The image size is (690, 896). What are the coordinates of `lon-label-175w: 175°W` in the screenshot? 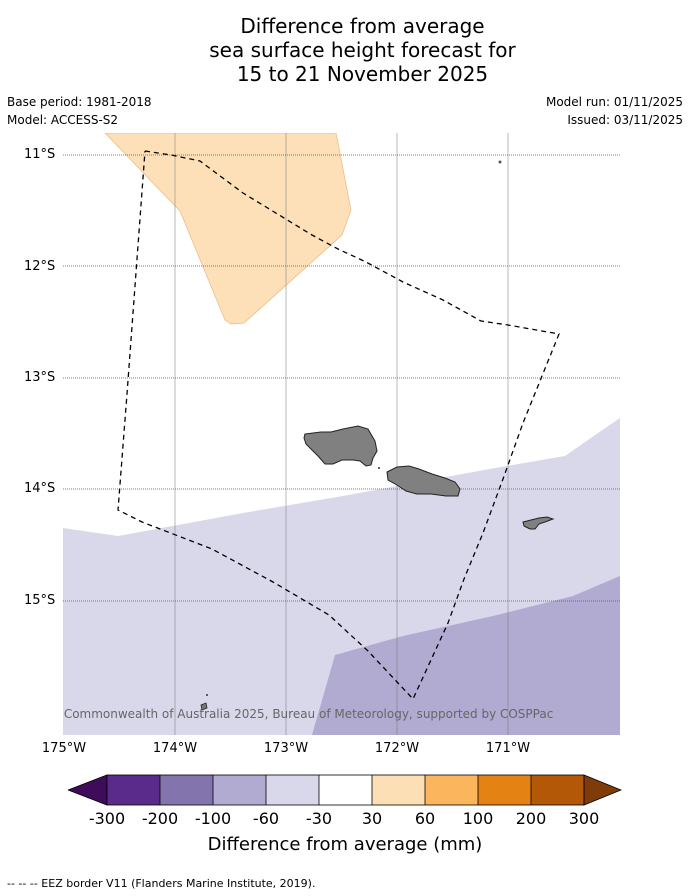 It's located at (64, 748).